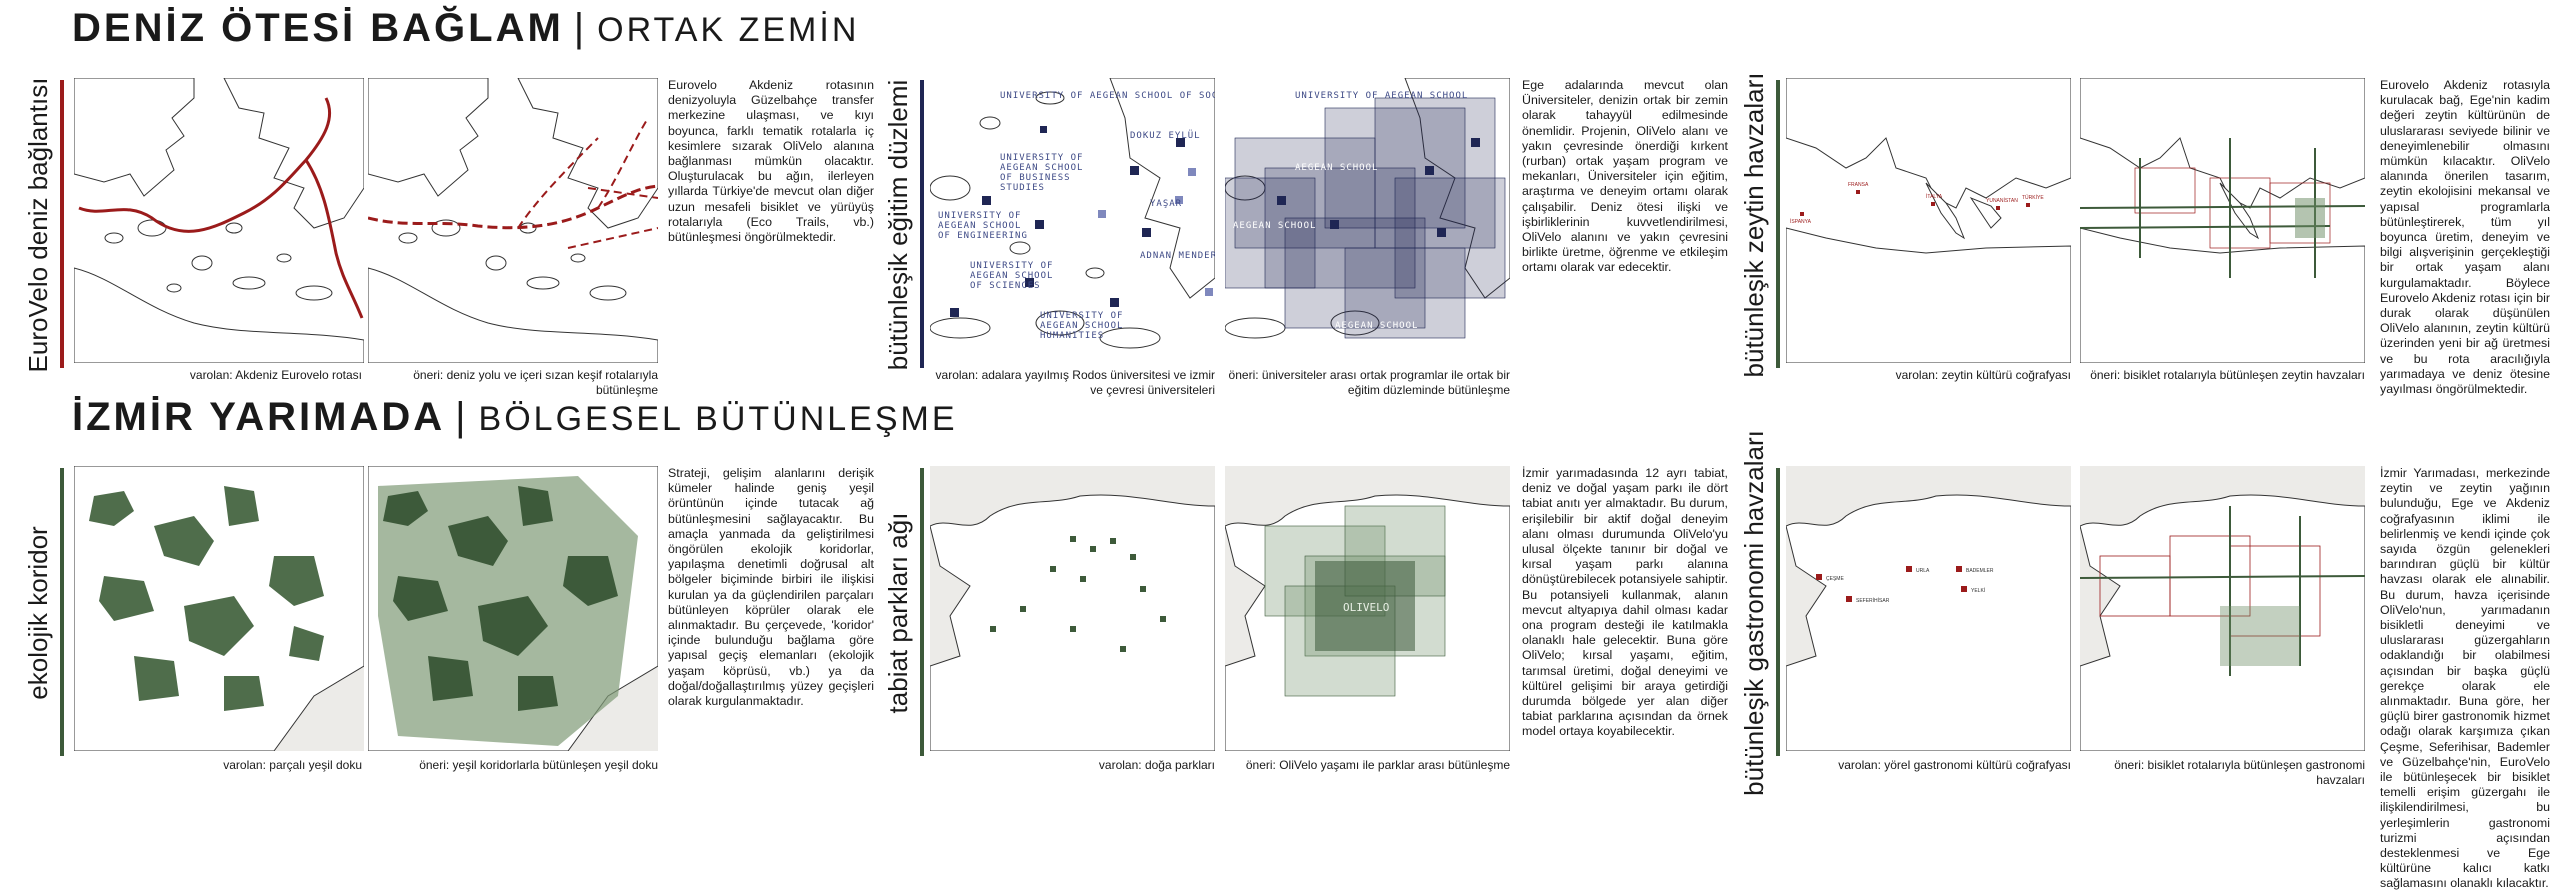  What do you see at coordinates (318, 28) in the screenshot?
I see `section1-title: DENİZ ÖTESİ BAĞLAM` at bounding box center [318, 28].